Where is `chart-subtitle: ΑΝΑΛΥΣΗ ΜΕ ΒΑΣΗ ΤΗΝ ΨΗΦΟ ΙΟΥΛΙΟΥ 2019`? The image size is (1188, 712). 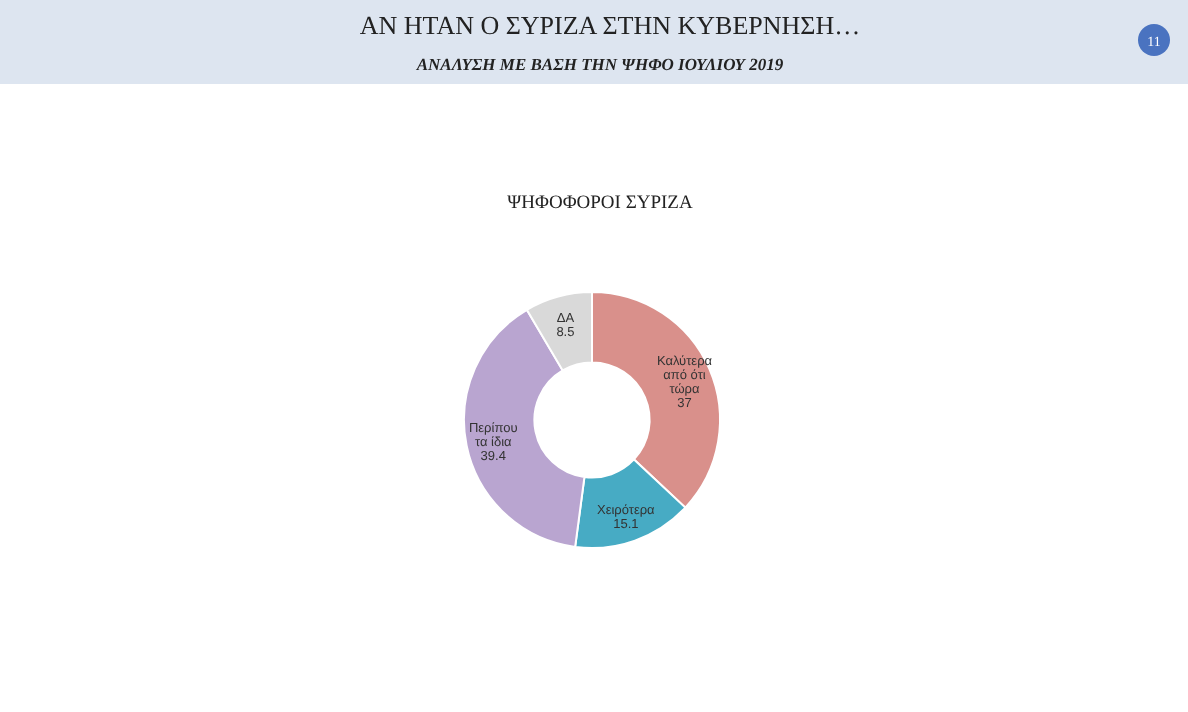 chart-subtitle: ΑΝΑΛΥΣΗ ΜΕ ΒΑΣΗ ΤΗΝ ΨΗΦΟ ΙΟΥΛΙΟΥ 2019 is located at coordinates (599, 64).